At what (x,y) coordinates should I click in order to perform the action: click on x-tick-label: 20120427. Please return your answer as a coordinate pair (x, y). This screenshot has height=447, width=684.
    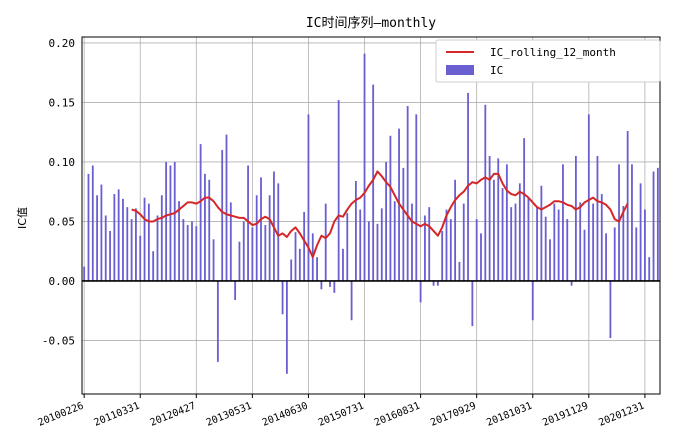
    Looking at the image, I should click on (173, 415).